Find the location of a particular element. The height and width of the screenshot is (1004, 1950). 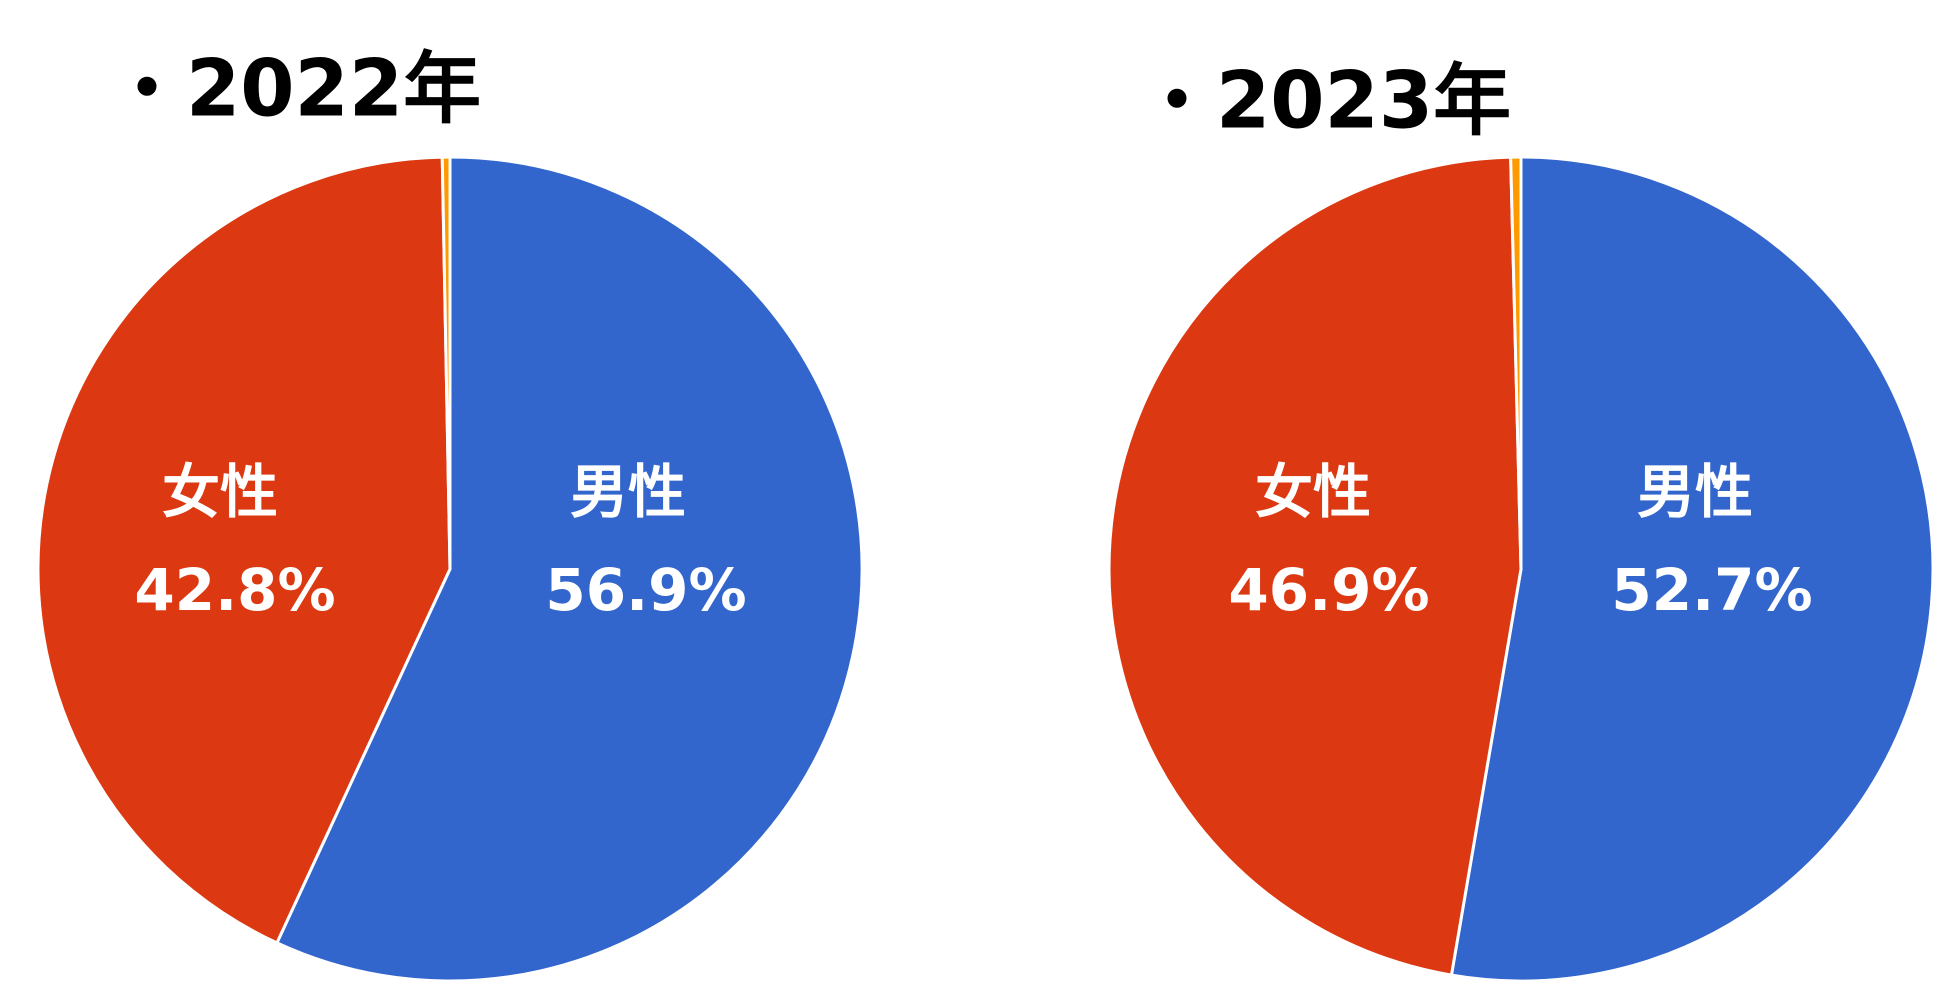

slice-value-label: 56.9% is located at coordinates (645, 590).